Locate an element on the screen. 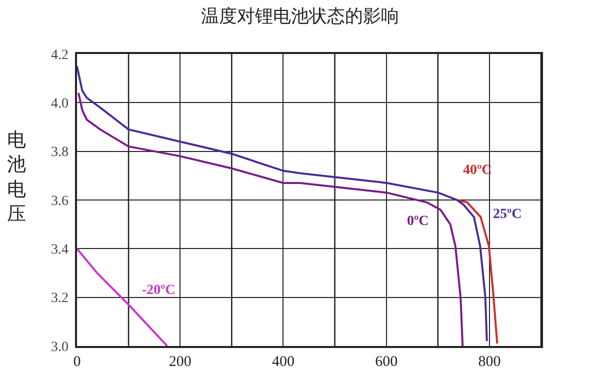 The height and width of the screenshot is (369, 600). chart-title: 温度对锂电池状态的影响 is located at coordinates (300, 16).